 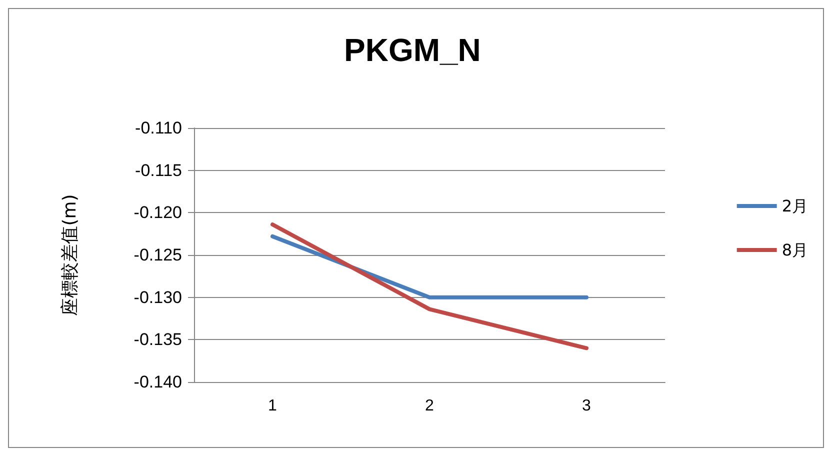 What do you see at coordinates (158, 128) in the screenshot?
I see `y-tick-label: -0.110` at bounding box center [158, 128].